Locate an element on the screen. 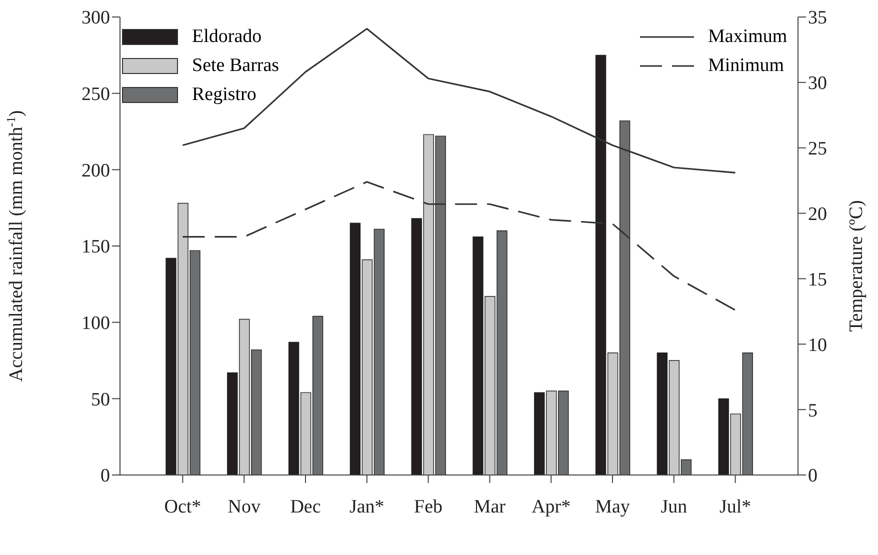 The height and width of the screenshot is (555, 878). y-tick-label: 200 is located at coordinates (96, 171).